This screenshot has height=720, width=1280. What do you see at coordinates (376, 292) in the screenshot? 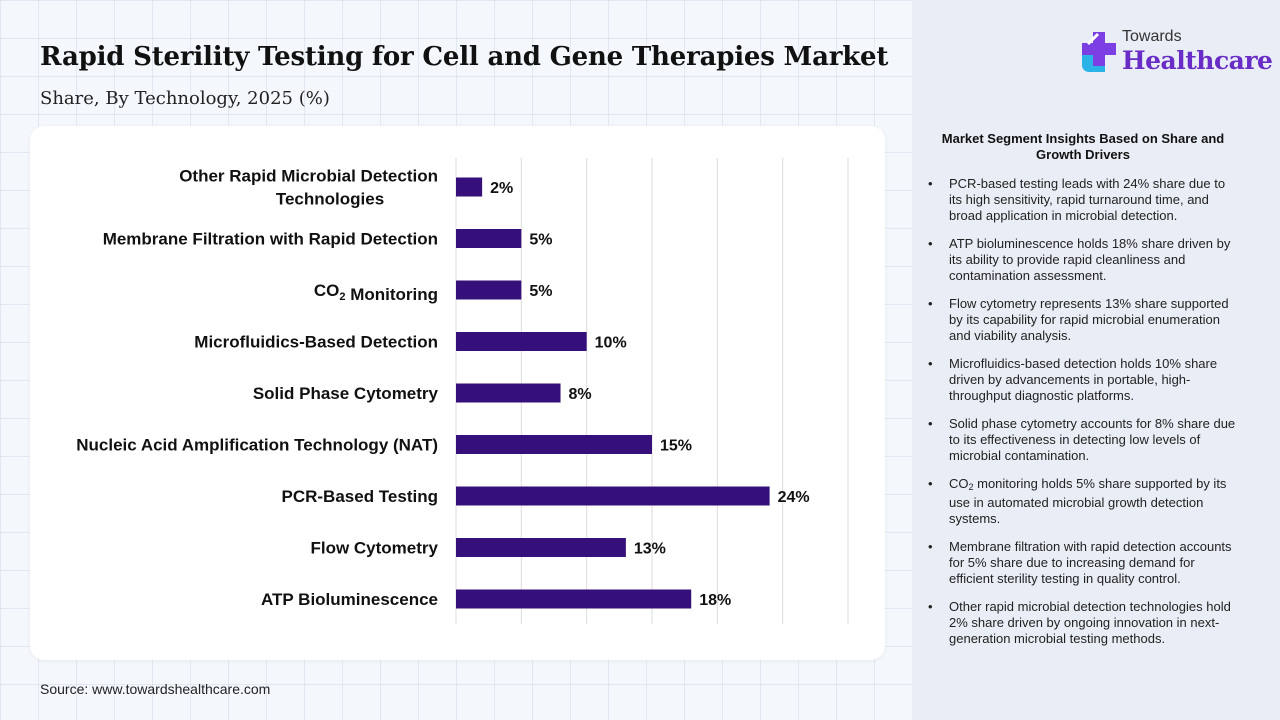
I see `category-label: CO2 Monitoring` at bounding box center [376, 292].